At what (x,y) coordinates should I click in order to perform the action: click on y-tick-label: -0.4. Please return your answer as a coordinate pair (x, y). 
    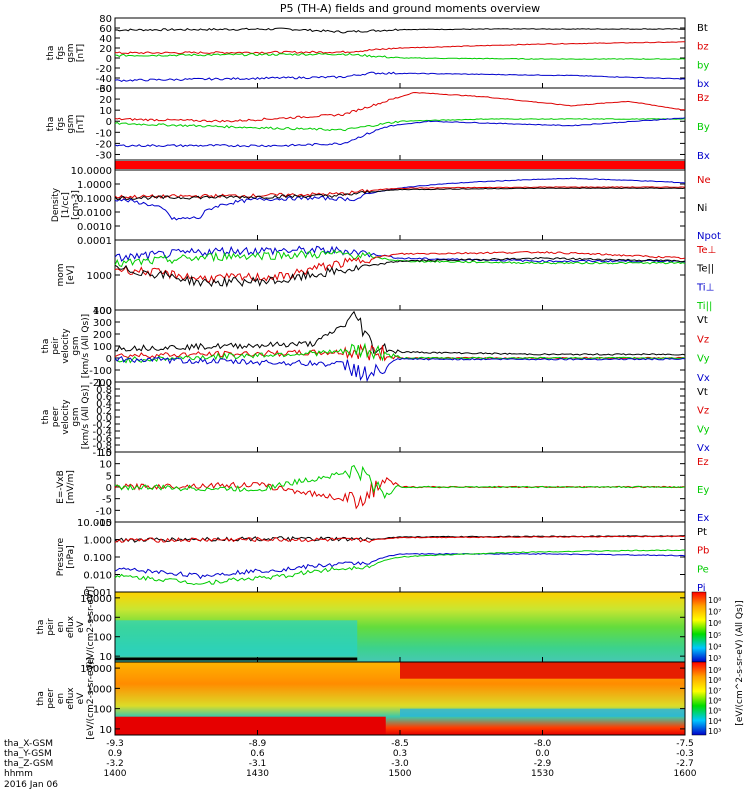
    Looking at the image, I should click on (102, 432).